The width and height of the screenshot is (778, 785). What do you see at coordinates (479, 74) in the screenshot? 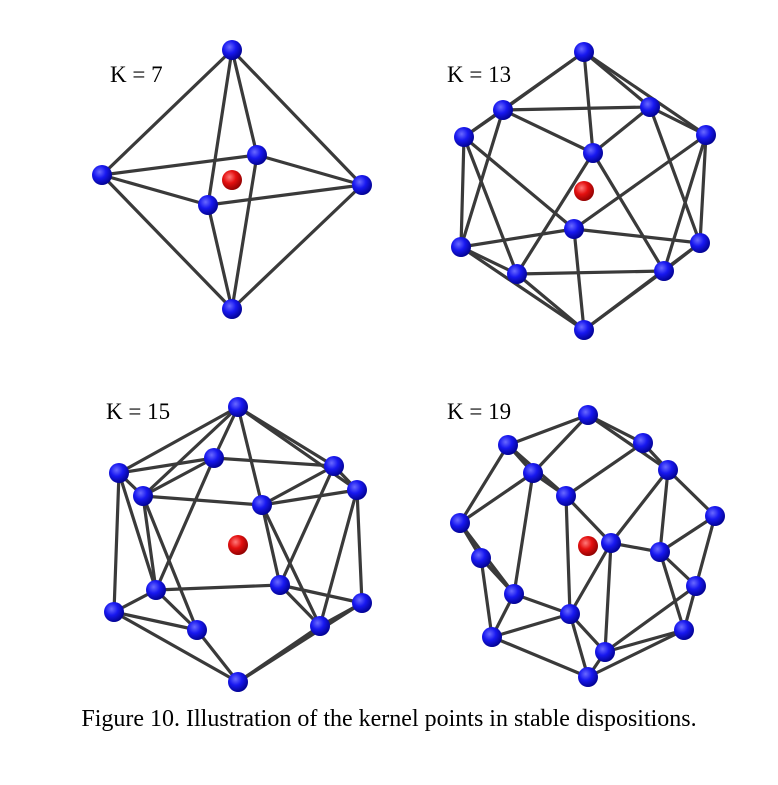
I see `panel-label-k13: K = 13` at bounding box center [479, 74].